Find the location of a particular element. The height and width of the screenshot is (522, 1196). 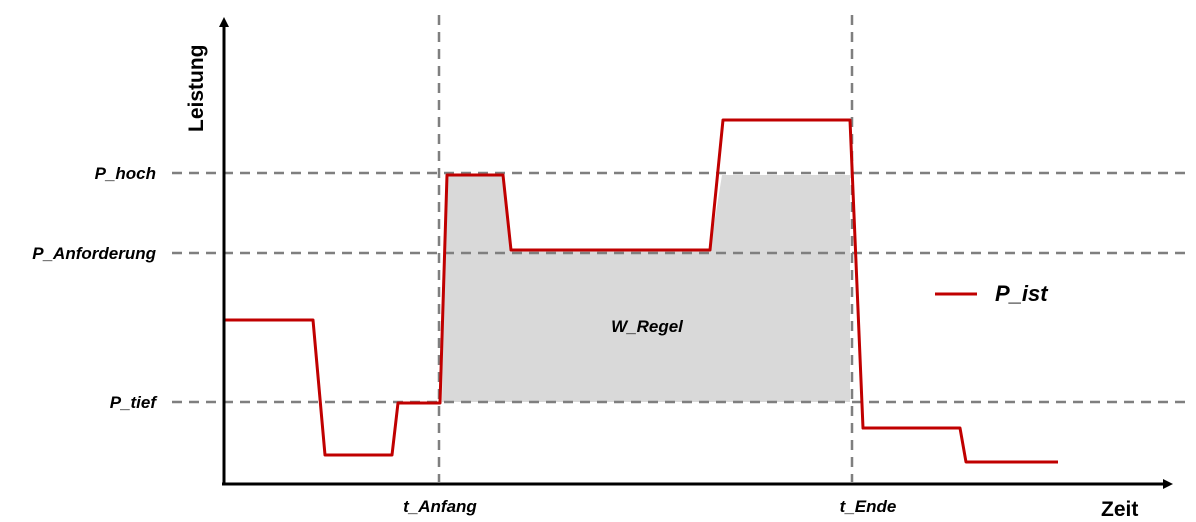

w-regel-area is located at coordinates (646, 288).